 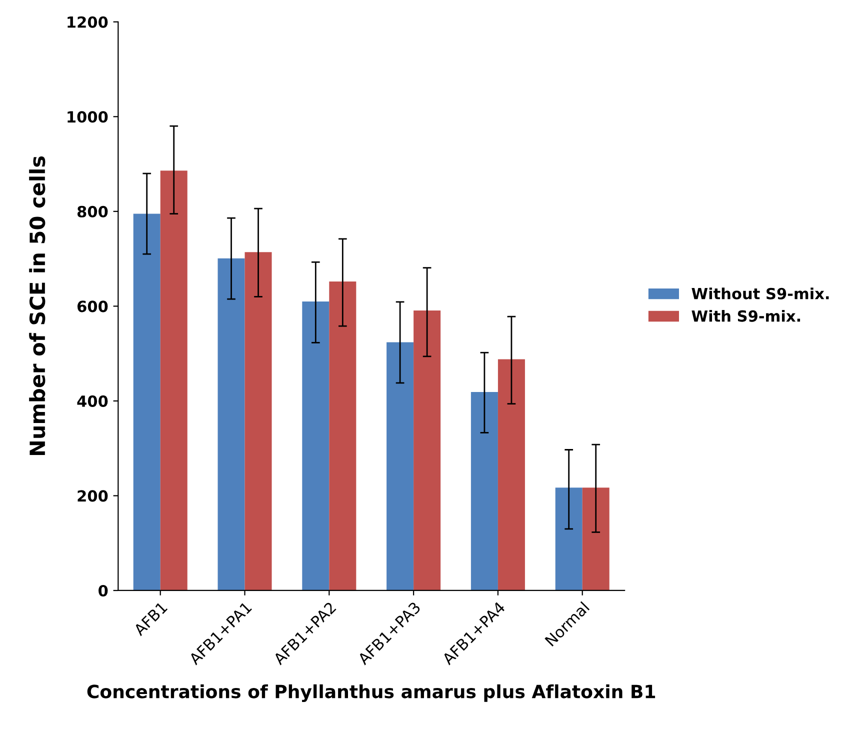 I want to click on legend-label: With S9-mix., so click(x=746, y=316).